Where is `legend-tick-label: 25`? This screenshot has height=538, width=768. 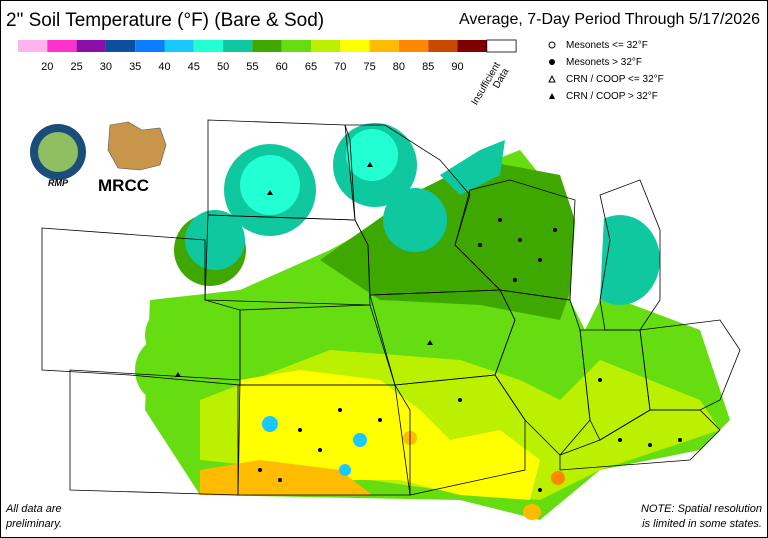 legend-tick-label: 25 is located at coordinates (76, 67).